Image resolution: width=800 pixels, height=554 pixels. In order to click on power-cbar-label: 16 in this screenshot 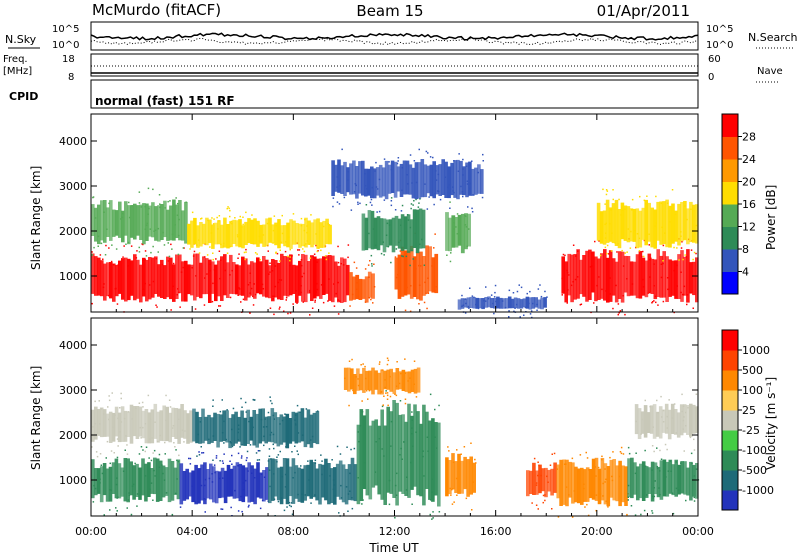, I will do `click(749, 204)`.